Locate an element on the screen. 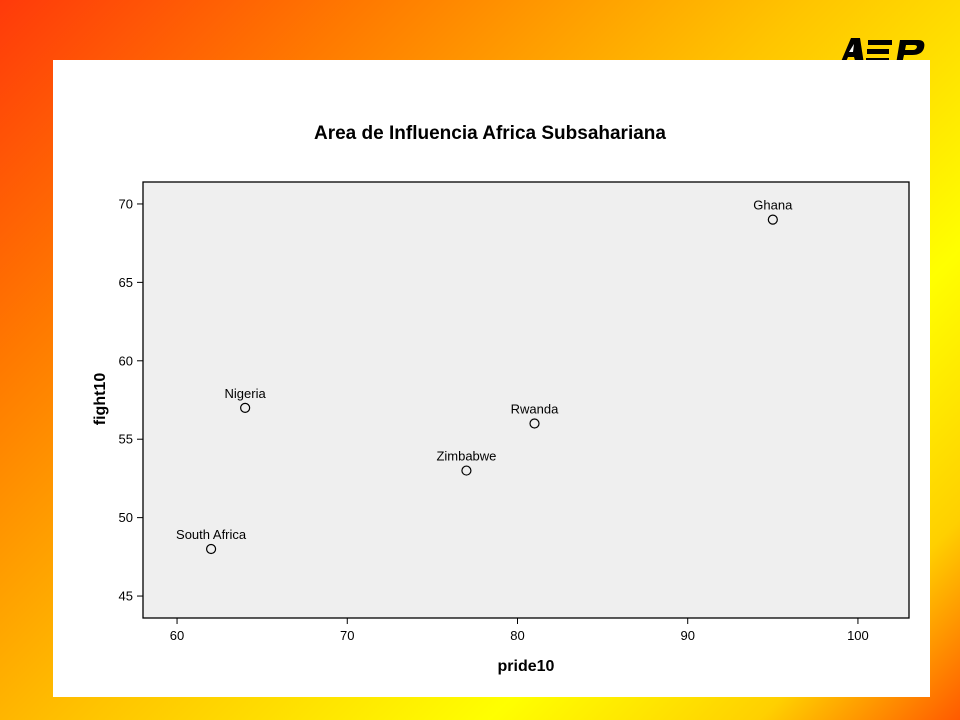 This screenshot has width=960, height=720. x-tick-label: 100 is located at coordinates (858, 635).